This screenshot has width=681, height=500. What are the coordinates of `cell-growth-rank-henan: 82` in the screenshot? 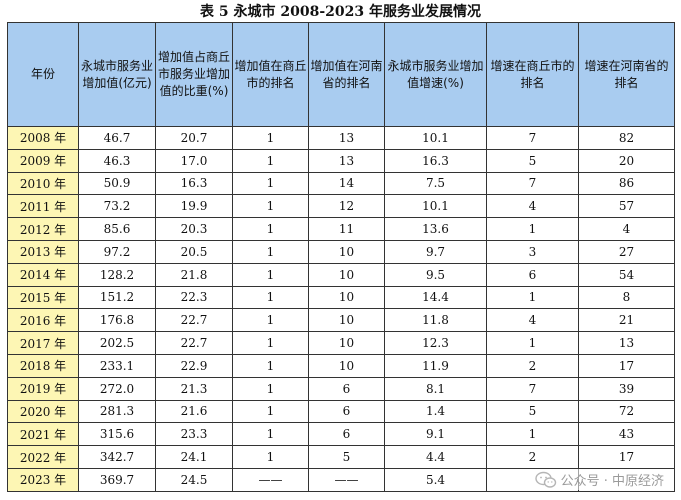 It's located at (626, 138).